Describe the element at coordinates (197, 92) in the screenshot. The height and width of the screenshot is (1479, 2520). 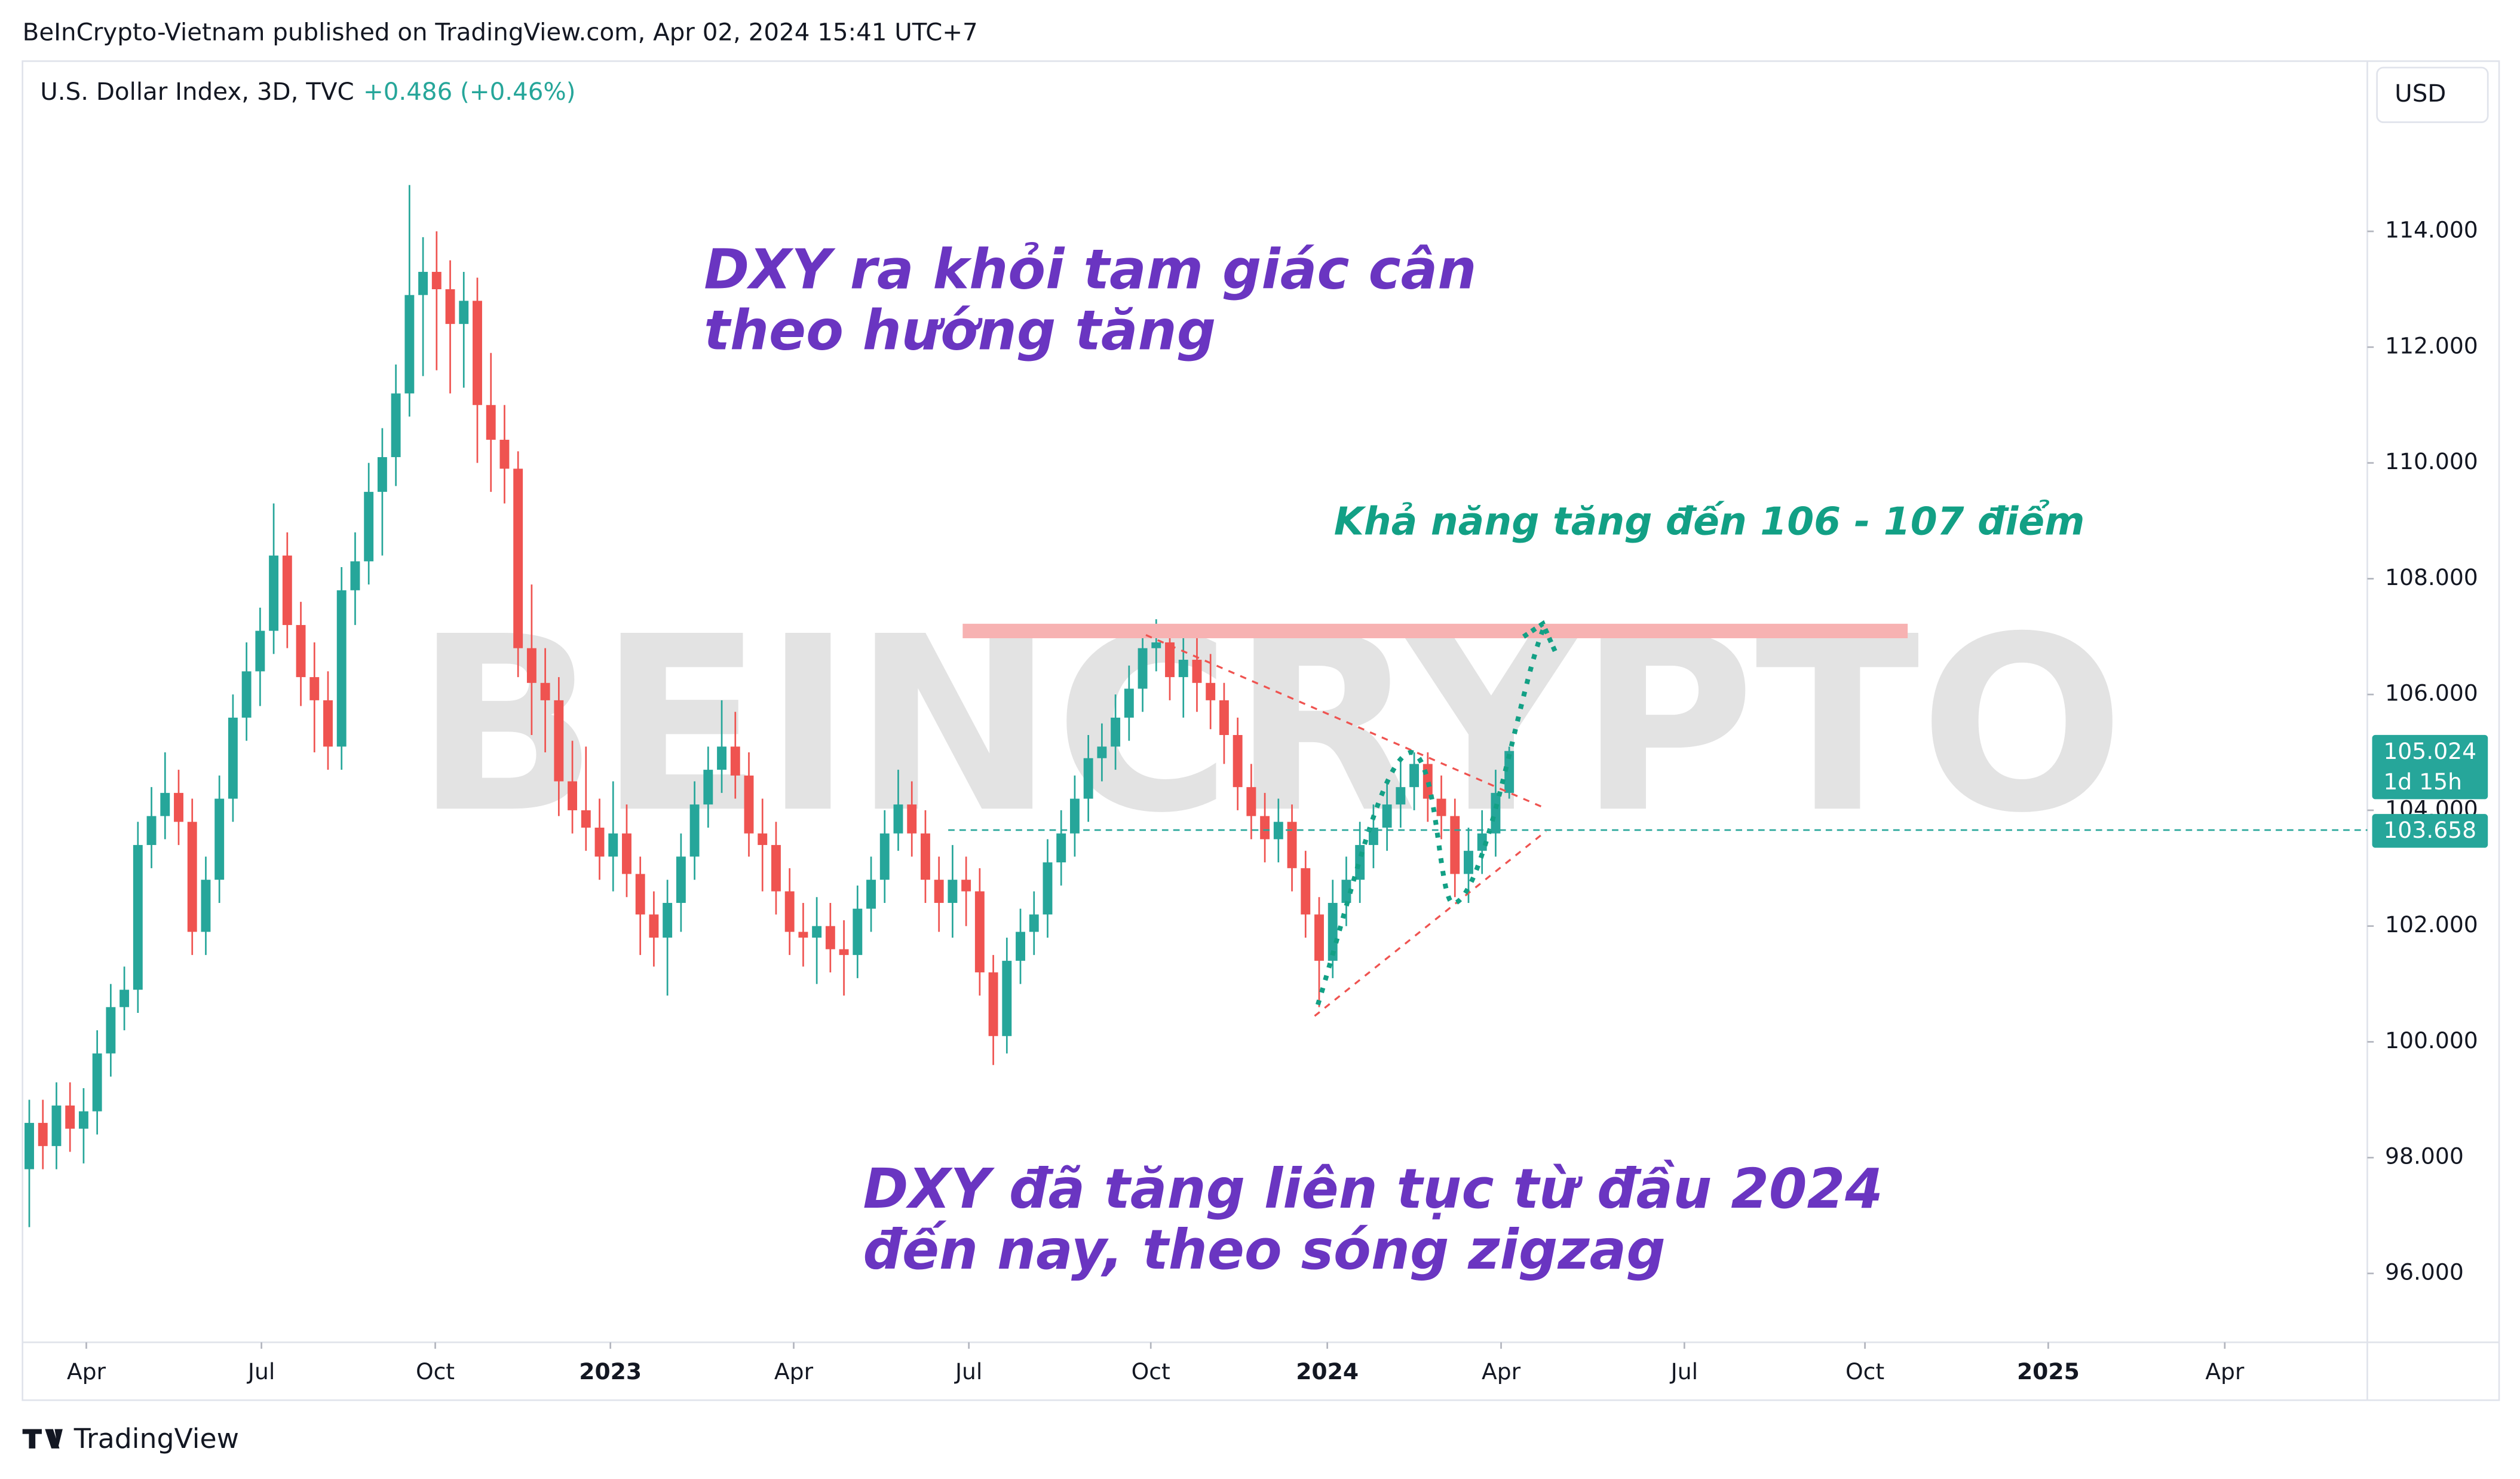
I see `symbol-title: U.S. Dollar Index, 3D, TVC` at that location.